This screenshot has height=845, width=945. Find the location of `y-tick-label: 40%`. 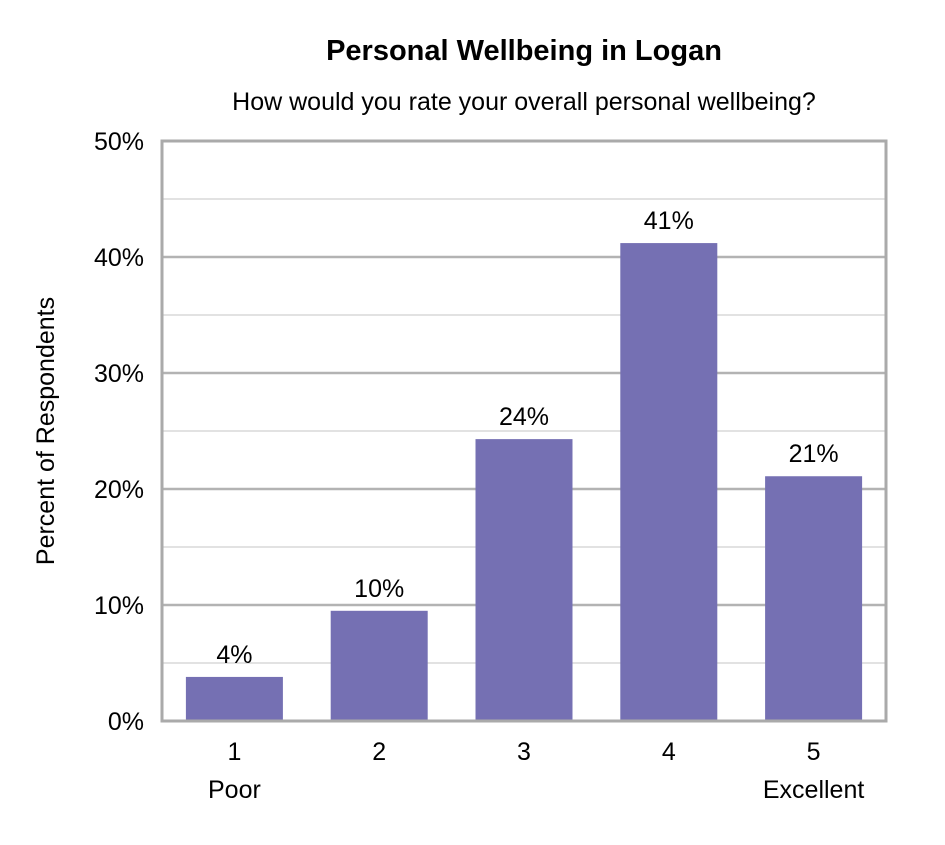

y-tick-label: 40% is located at coordinates (119, 258).